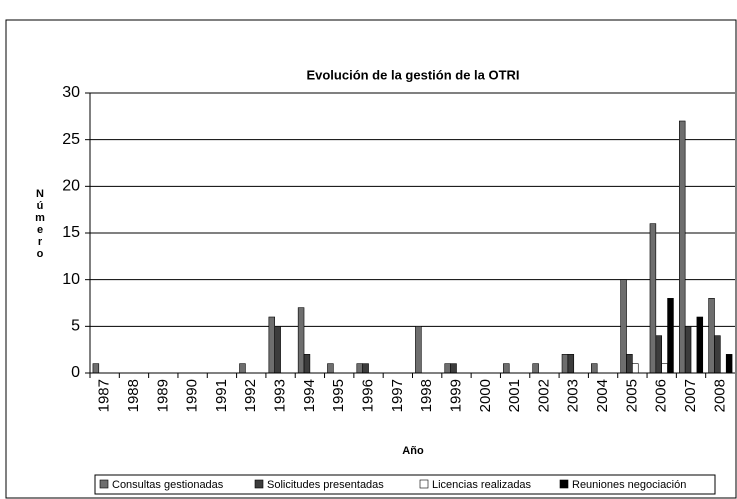  What do you see at coordinates (719, 395) in the screenshot?
I see `x-tick-label: 2008` at bounding box center [719, 395].